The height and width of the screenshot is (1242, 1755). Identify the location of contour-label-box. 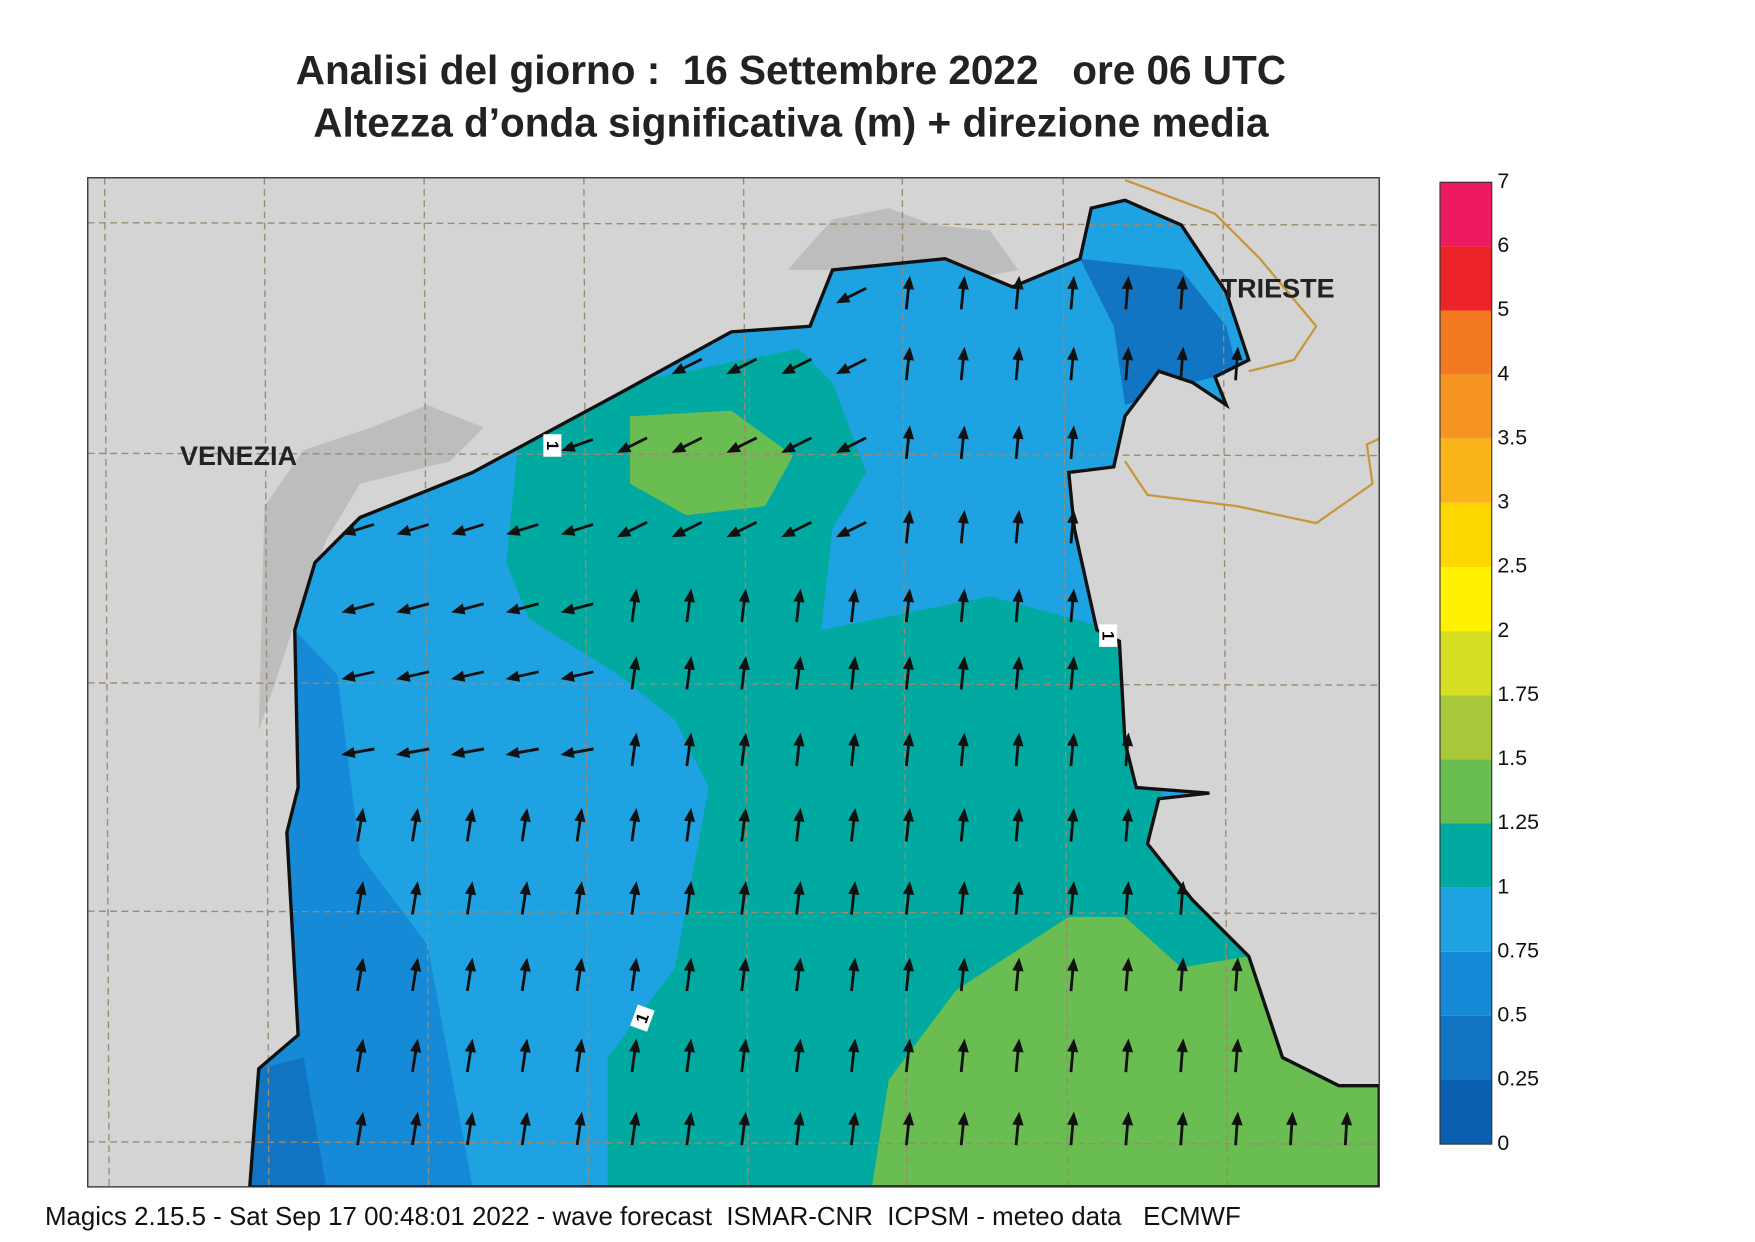
(1108, 635).